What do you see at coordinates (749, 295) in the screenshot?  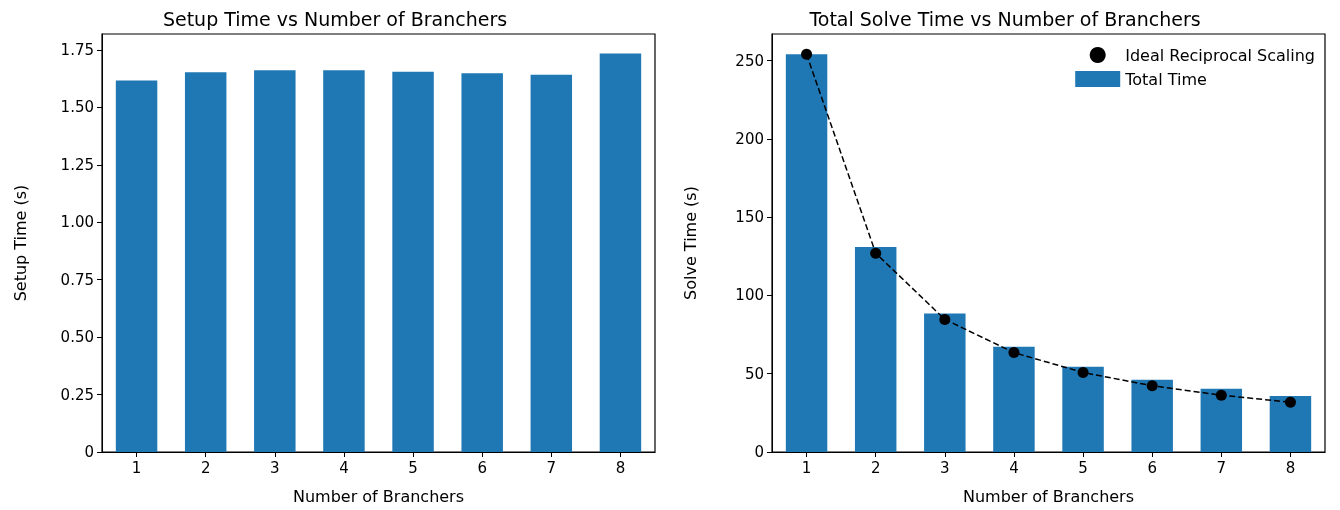 I see `y-tick-label: 100` at bounding box center [749, 295].